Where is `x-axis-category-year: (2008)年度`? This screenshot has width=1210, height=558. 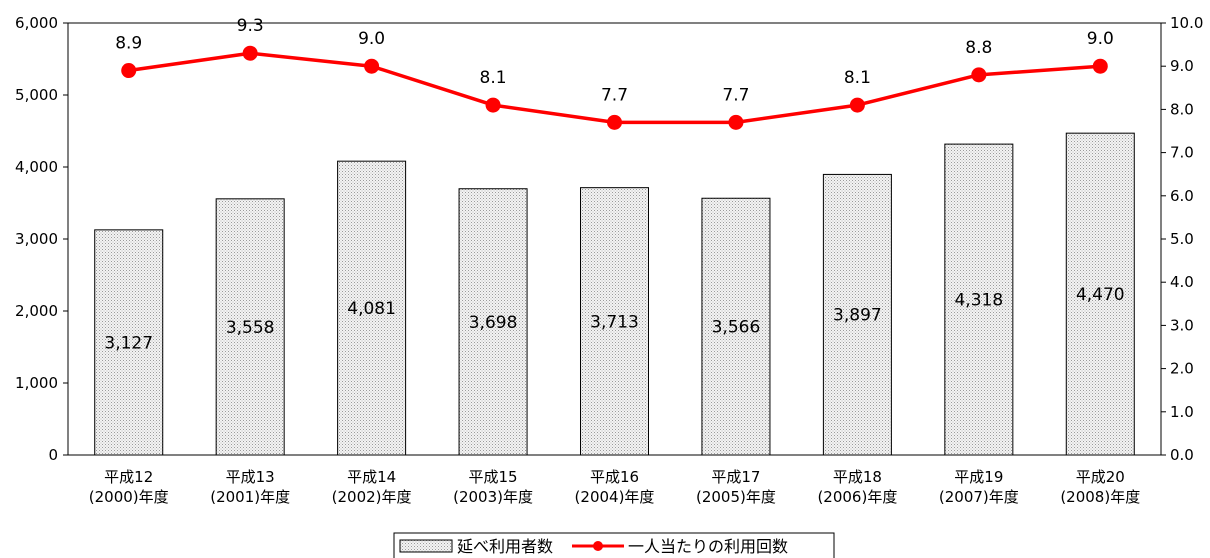 x-axis-category-year: (2008)年度 is located at coordinates (1100, 497).